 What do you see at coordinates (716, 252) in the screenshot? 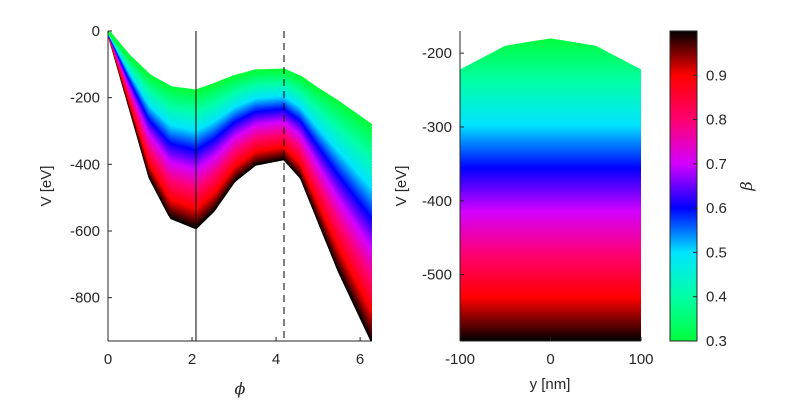
I see `colorbar-tick-label: 0.5` at bounding box center [716, 252].